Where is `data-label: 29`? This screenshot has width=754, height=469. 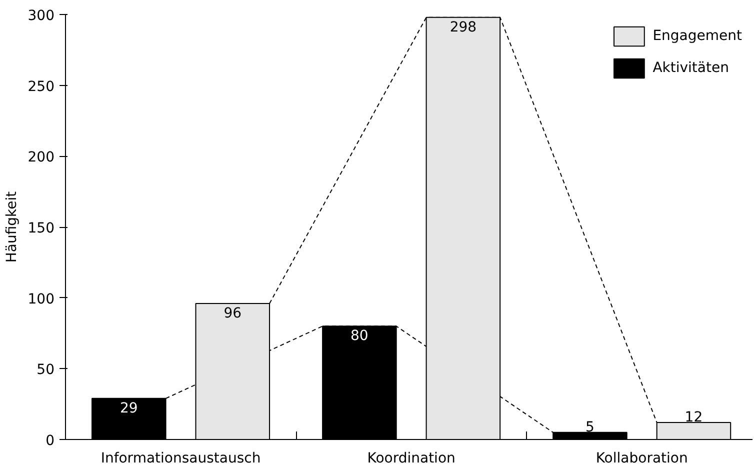 data-label: 29 is located at coordinates (129, 408).